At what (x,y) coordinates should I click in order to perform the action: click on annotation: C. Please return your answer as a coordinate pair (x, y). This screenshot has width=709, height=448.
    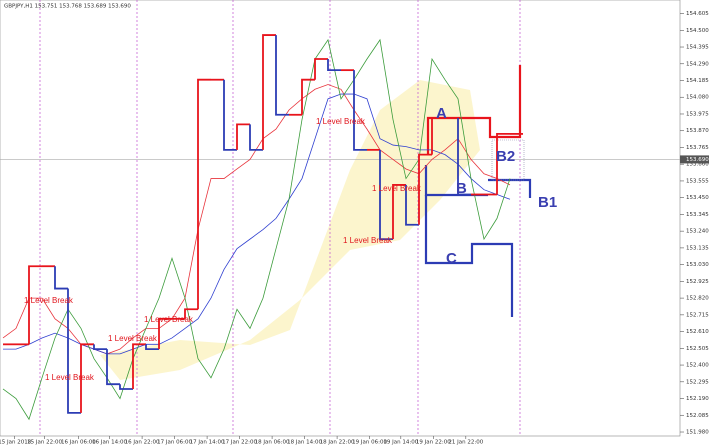
    Looking at the image, I should click on (451, 258).